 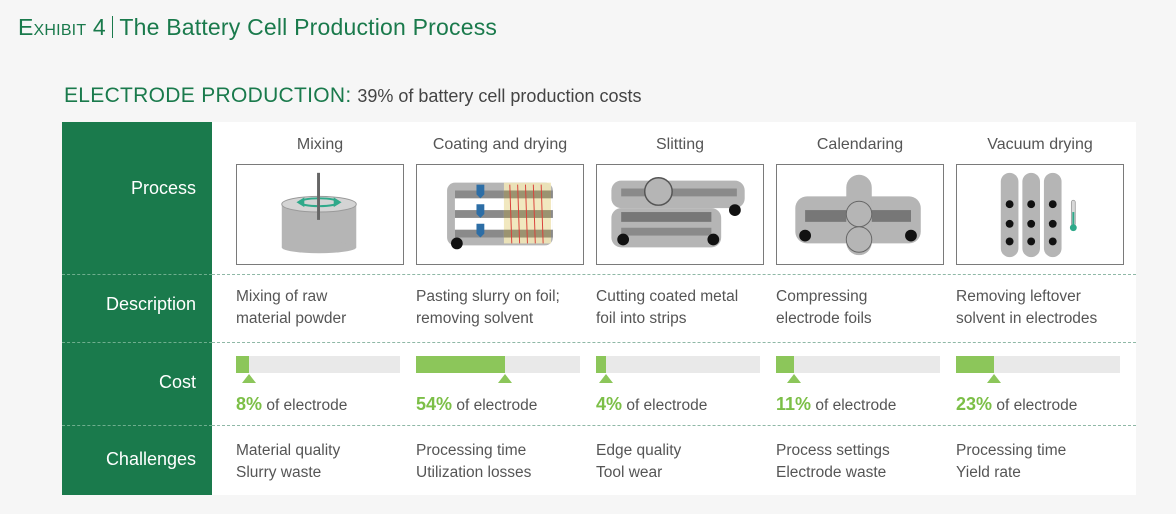 What do you see at coordinates (308, 27) in the screenshot?
I see `exhibit-title-text: The Battery Cell Production Process` at bounding box center [308, 27].